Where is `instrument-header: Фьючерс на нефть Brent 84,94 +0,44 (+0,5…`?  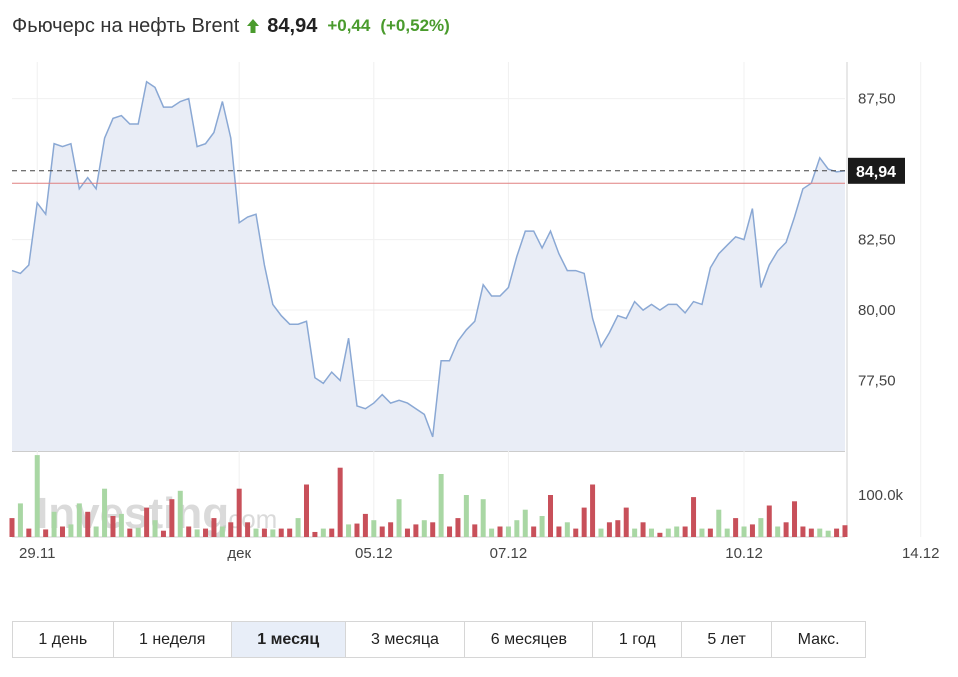 instrument-header: Фьючерс на нефть Brent 84,94 +0,44 (+0,5… is located at coordinates (231, 26).